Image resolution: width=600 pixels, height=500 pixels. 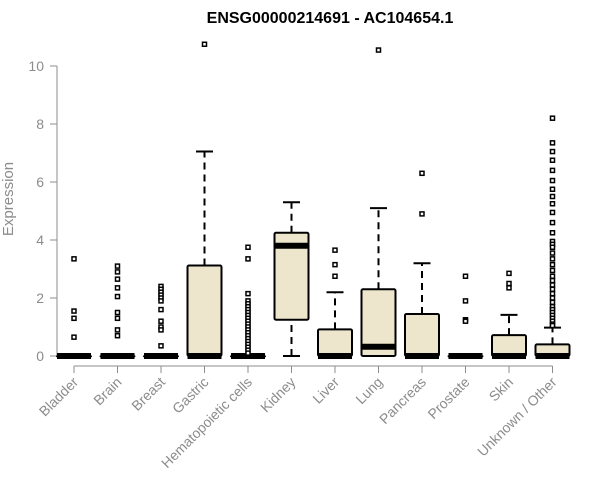 What do you see at coordinates (40, 240) in the screenshot?
I see `y-tick-label: 4` at bounding box center [40, 240].